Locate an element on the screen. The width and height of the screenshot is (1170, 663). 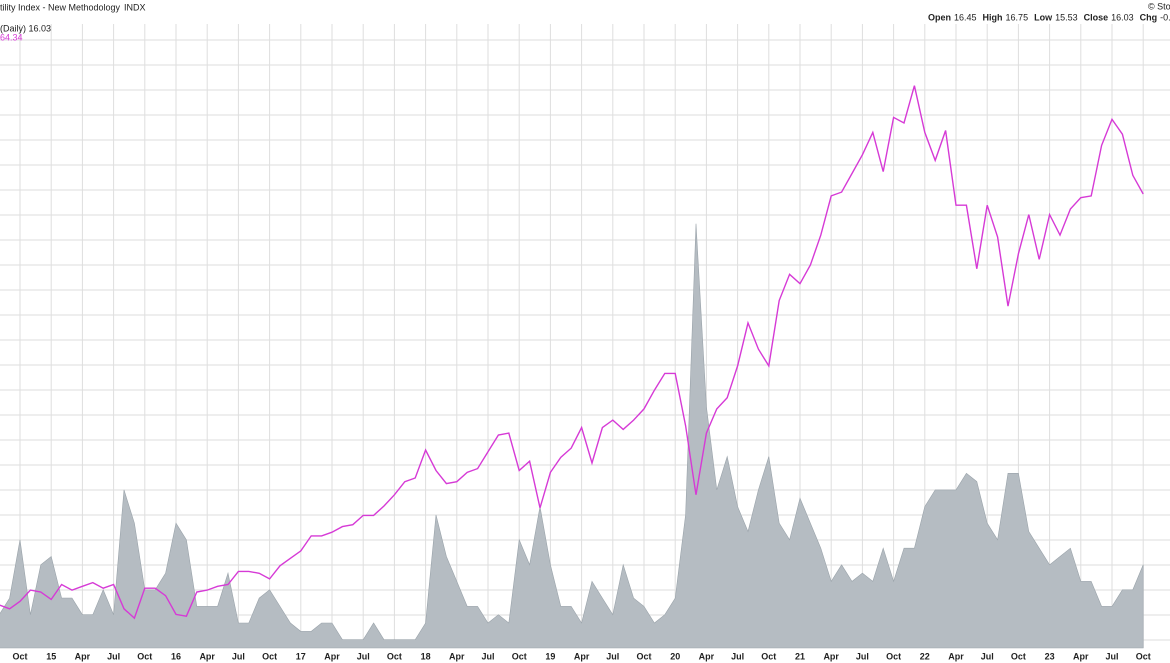
x-tick-label: 16 is located at coordinates (176, 656).